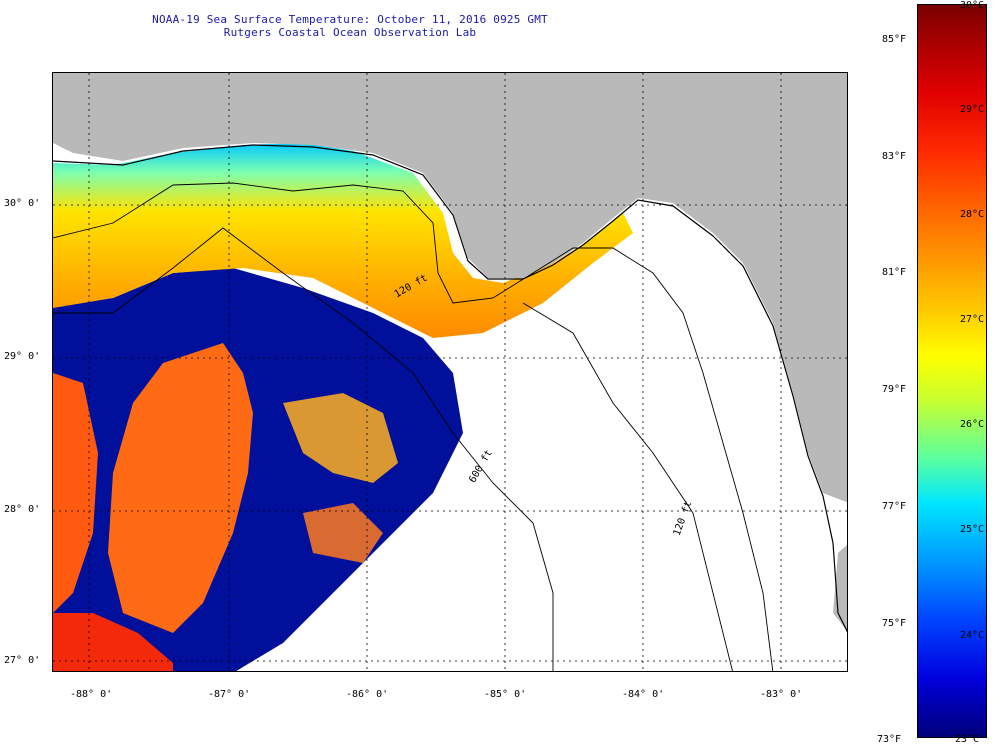 The width and height of the screenshot is (1000, 754). Describe the element at coordinates (22, 203) in the screenshot. I see `lat-label-30: 30° 0'` at that location.